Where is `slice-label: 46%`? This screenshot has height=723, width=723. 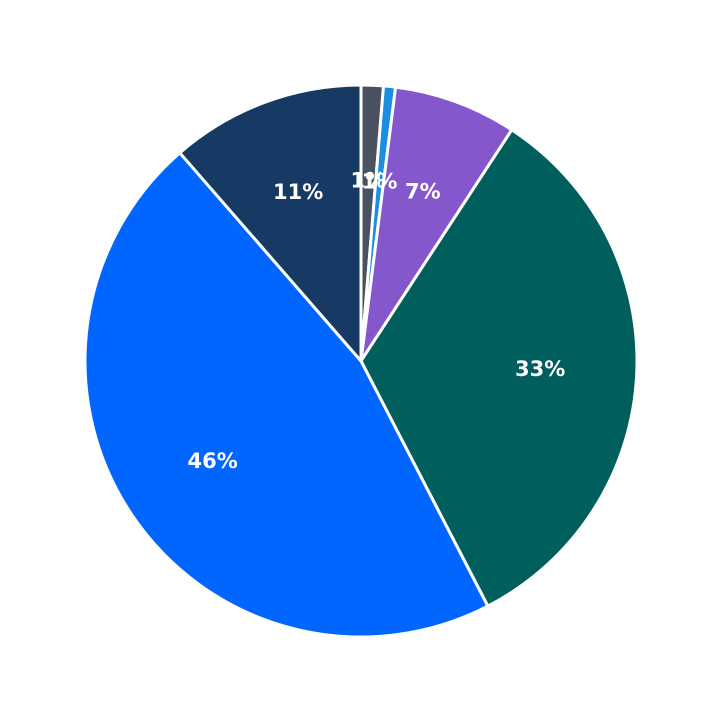
slice-label: 46% is located at coordinates (212, 461).